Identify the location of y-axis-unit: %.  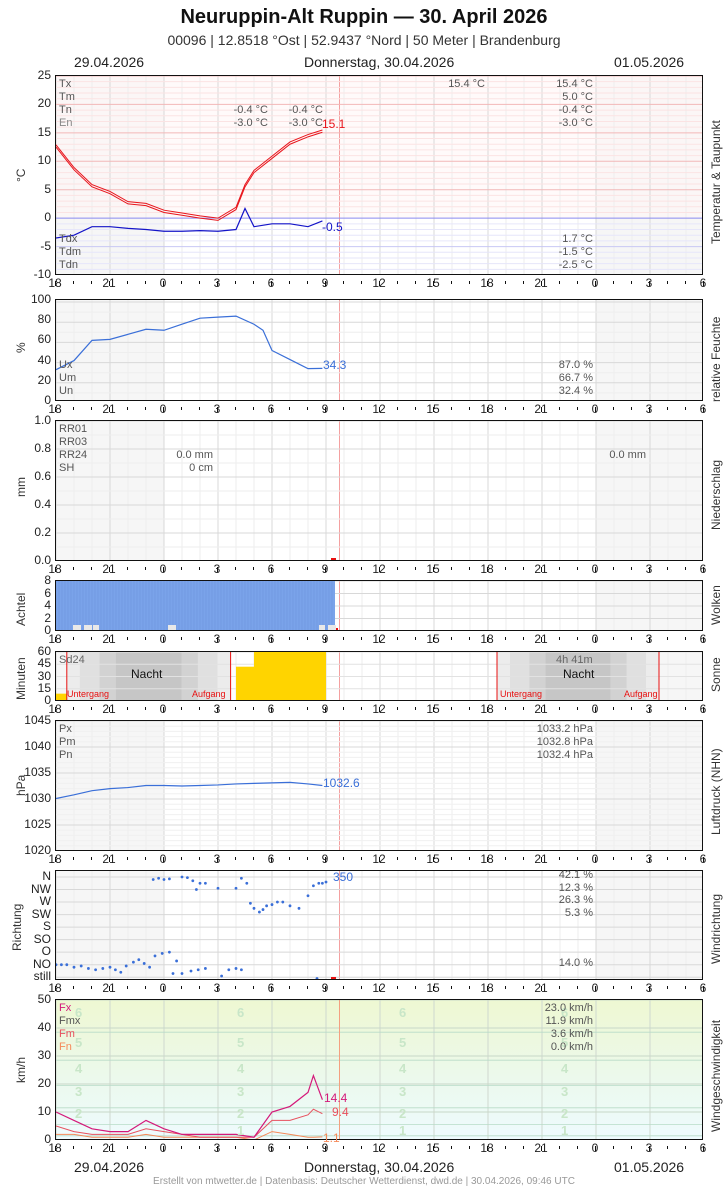
(21, 347).